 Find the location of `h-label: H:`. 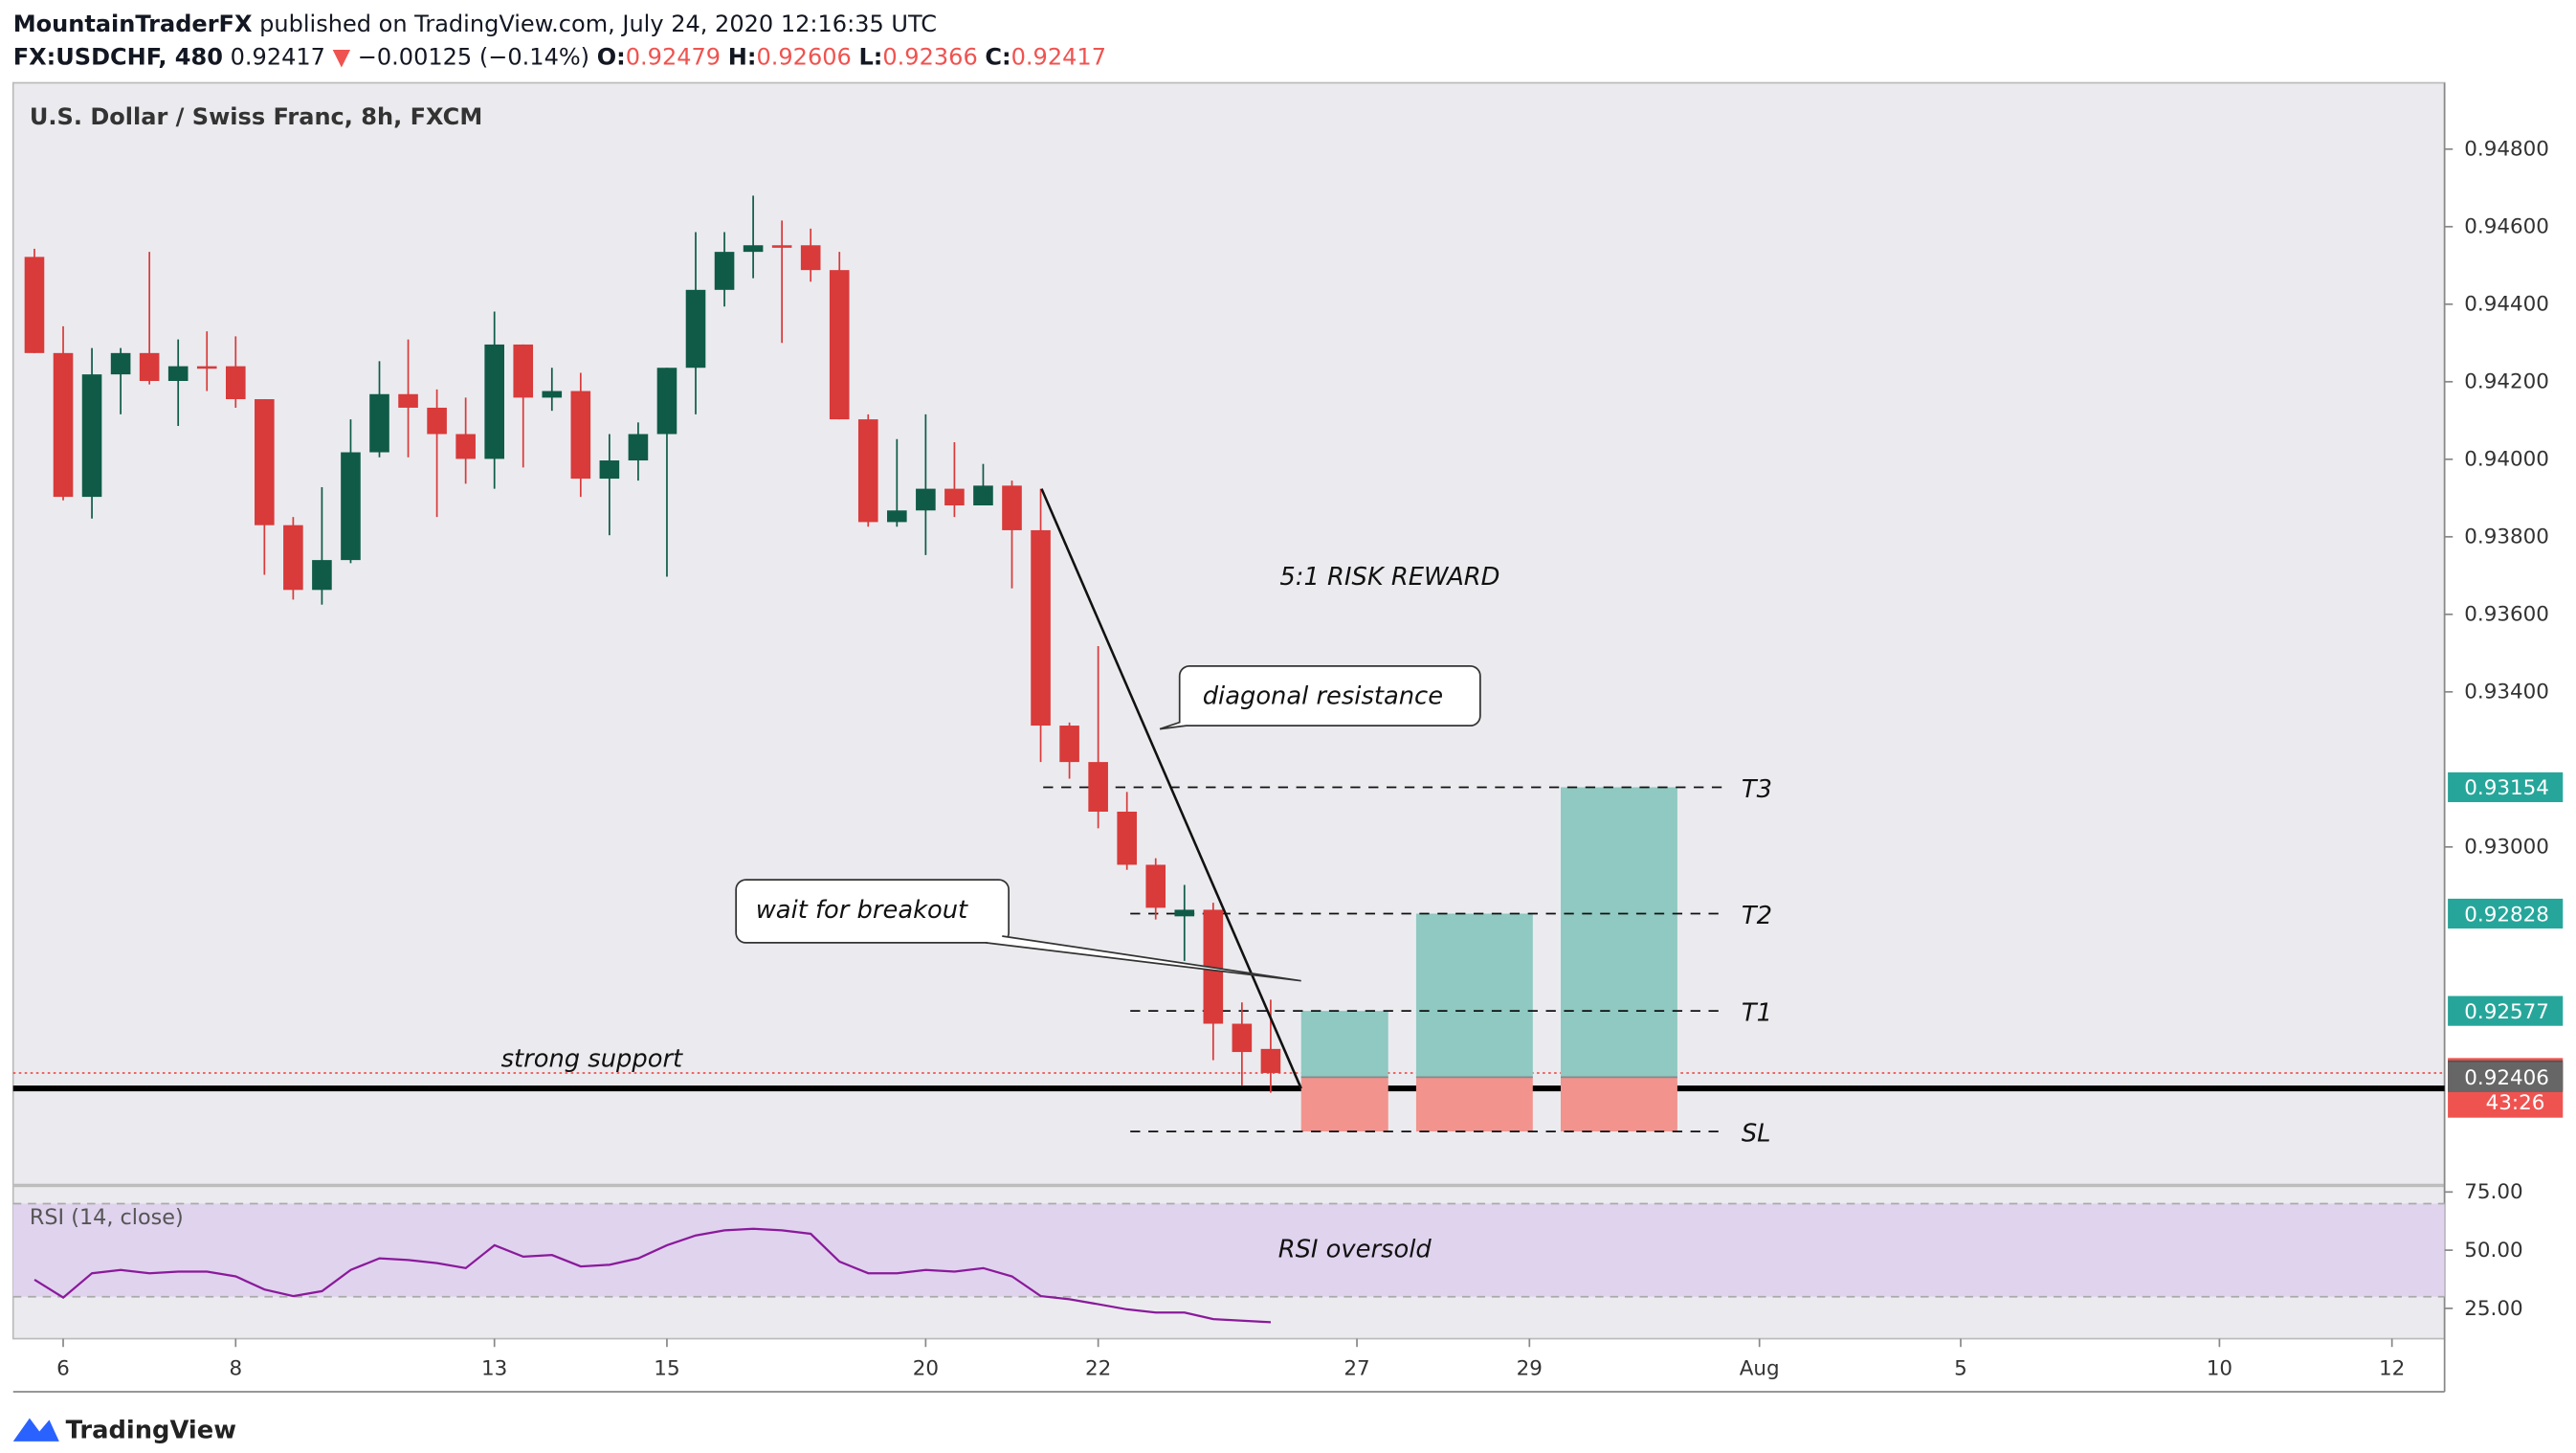

h-label: H: is located at coordinates (742, 56).